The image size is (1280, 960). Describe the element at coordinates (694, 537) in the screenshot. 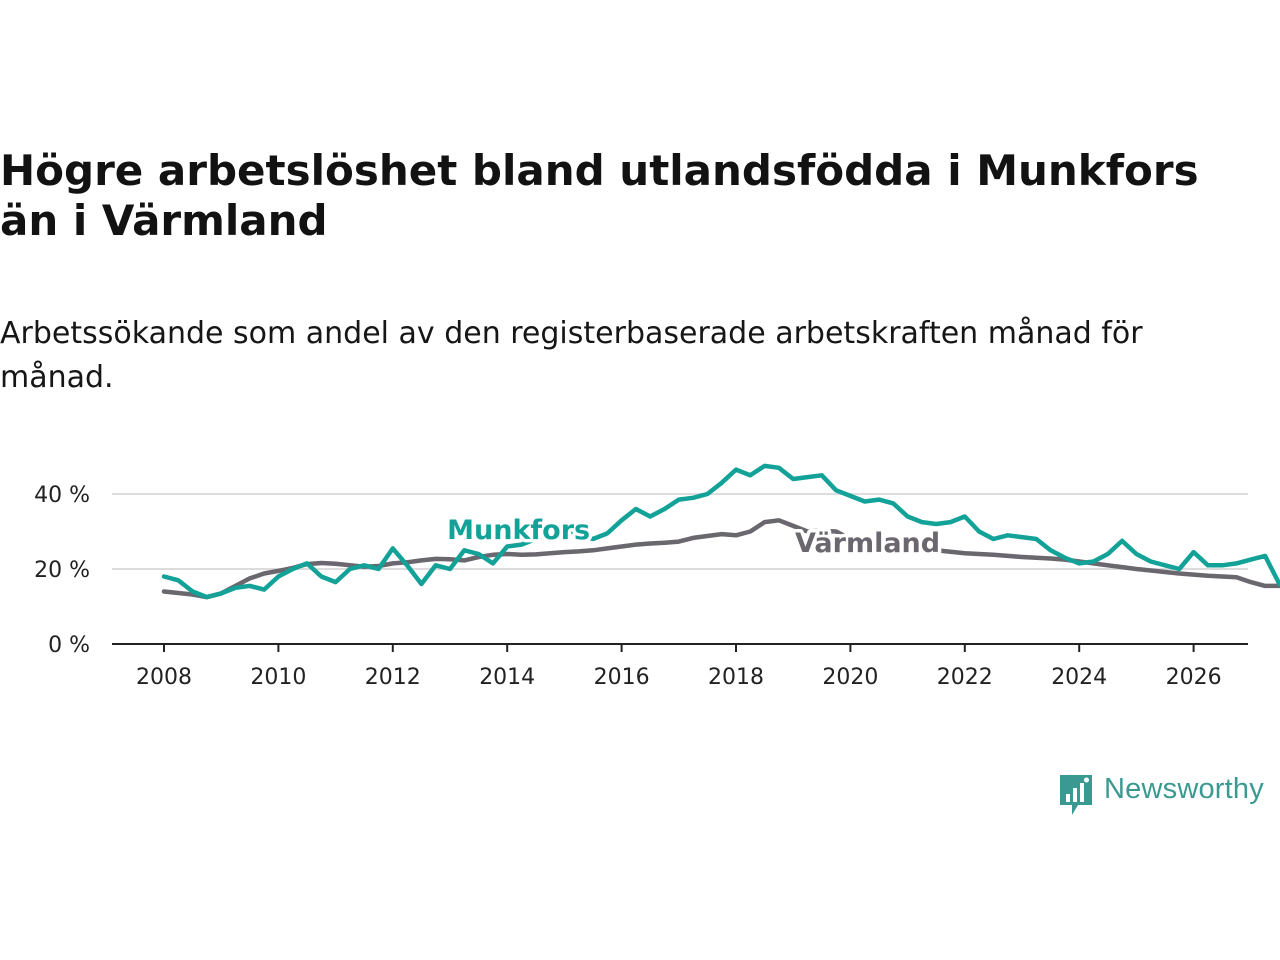

I see `annotations: MunkforsVärmland14,1 %19,4 %` at that location.